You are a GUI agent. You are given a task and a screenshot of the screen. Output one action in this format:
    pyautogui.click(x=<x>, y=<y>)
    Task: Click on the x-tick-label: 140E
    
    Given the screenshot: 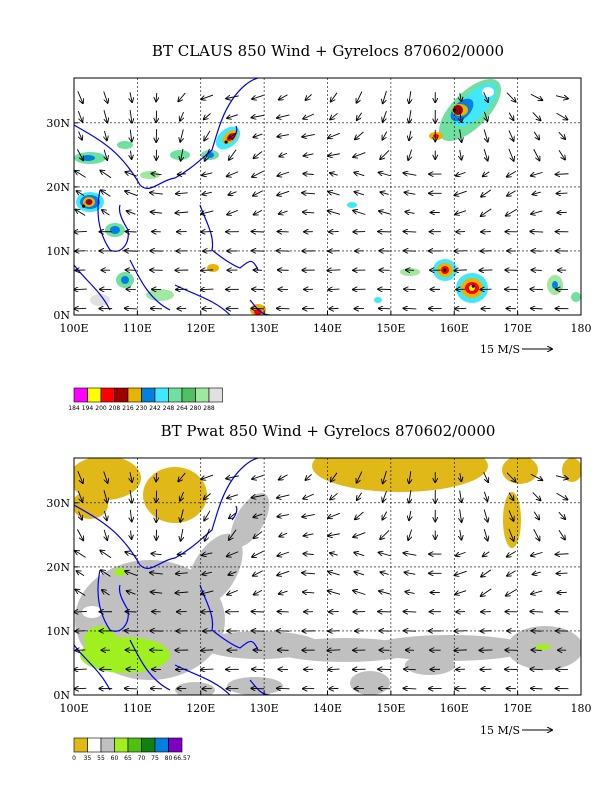 What is the action you would take?
    pyautogui.click(x=327, y=328)
    